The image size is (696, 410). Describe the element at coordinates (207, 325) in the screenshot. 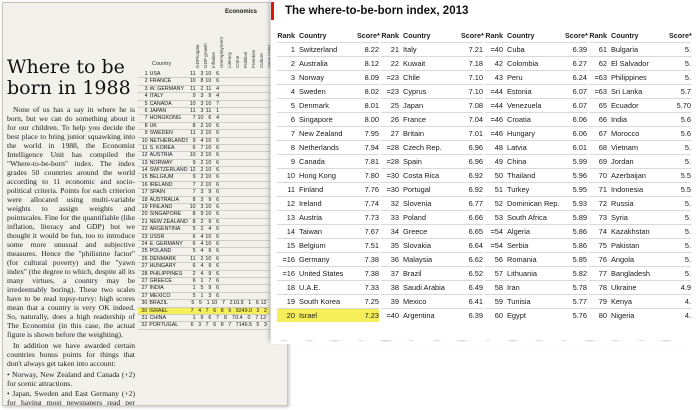

I see `value-cell: 7` at that location.